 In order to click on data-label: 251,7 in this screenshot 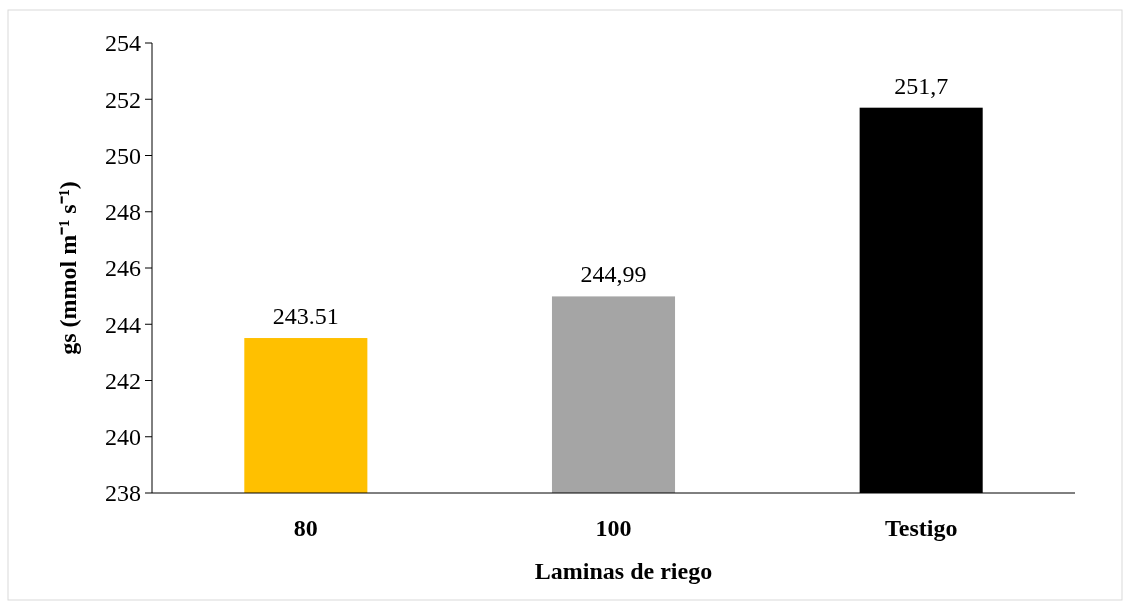, I will do `click(921, 85)`.